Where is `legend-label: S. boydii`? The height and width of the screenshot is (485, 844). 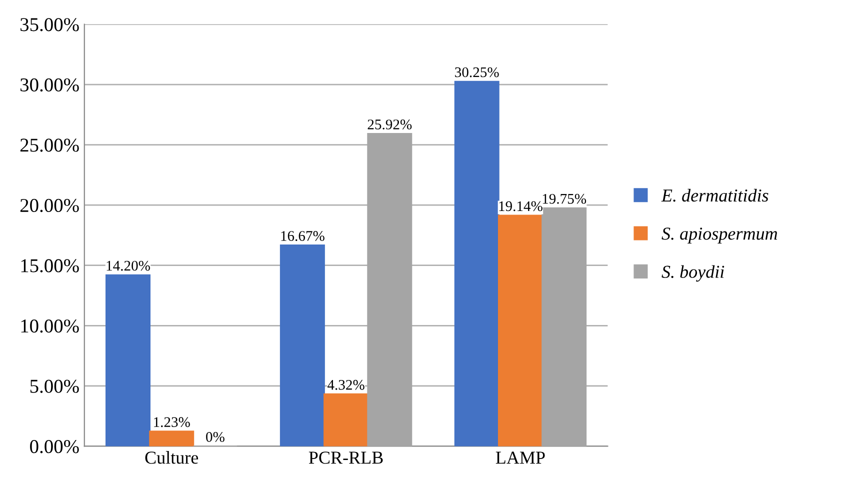
legend-label: S. boydii is located at coordinates (693, 273).